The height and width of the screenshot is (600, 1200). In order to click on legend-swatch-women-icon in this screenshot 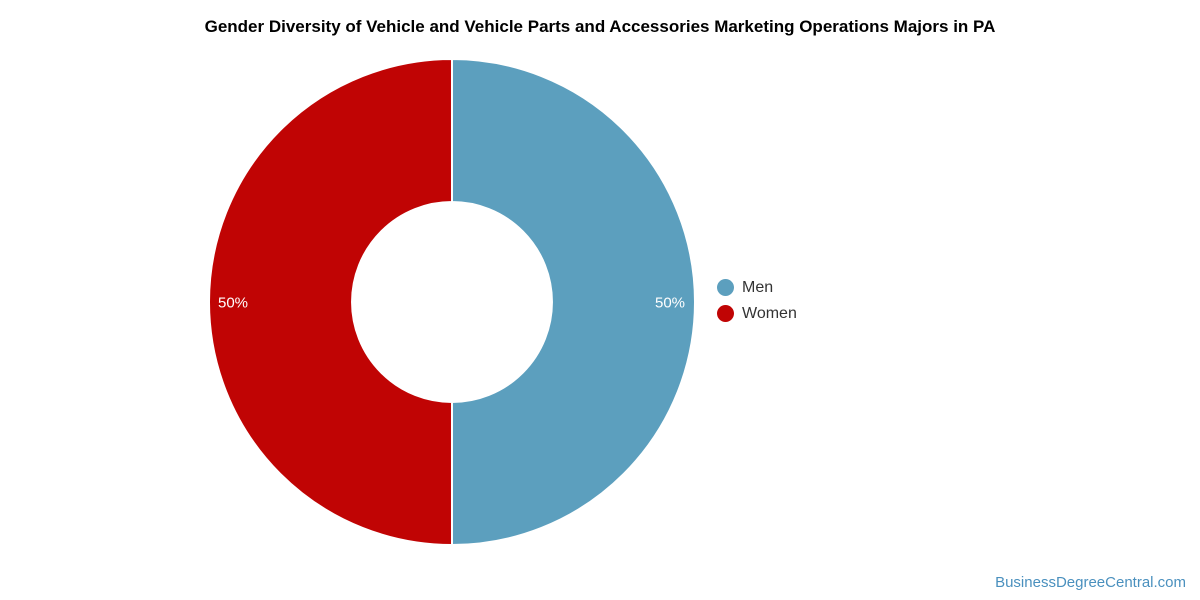, I will do `click(725, 313)`.